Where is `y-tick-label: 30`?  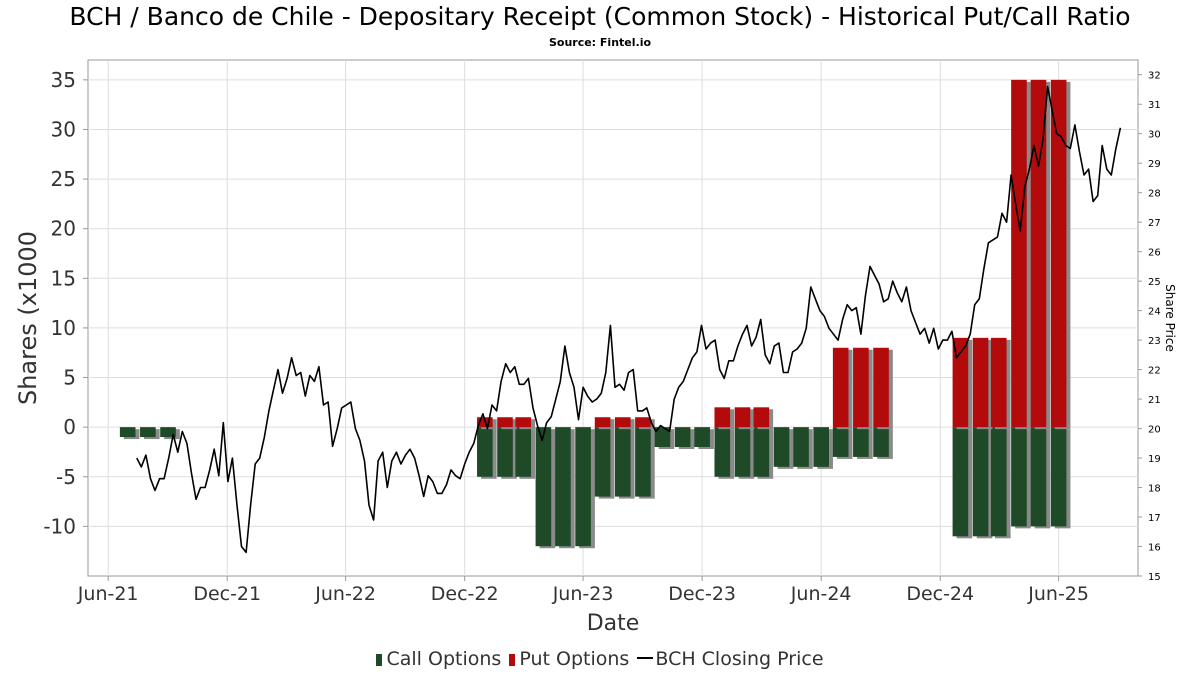
y-tick-label: 30 is located at coordinates (63, 129).